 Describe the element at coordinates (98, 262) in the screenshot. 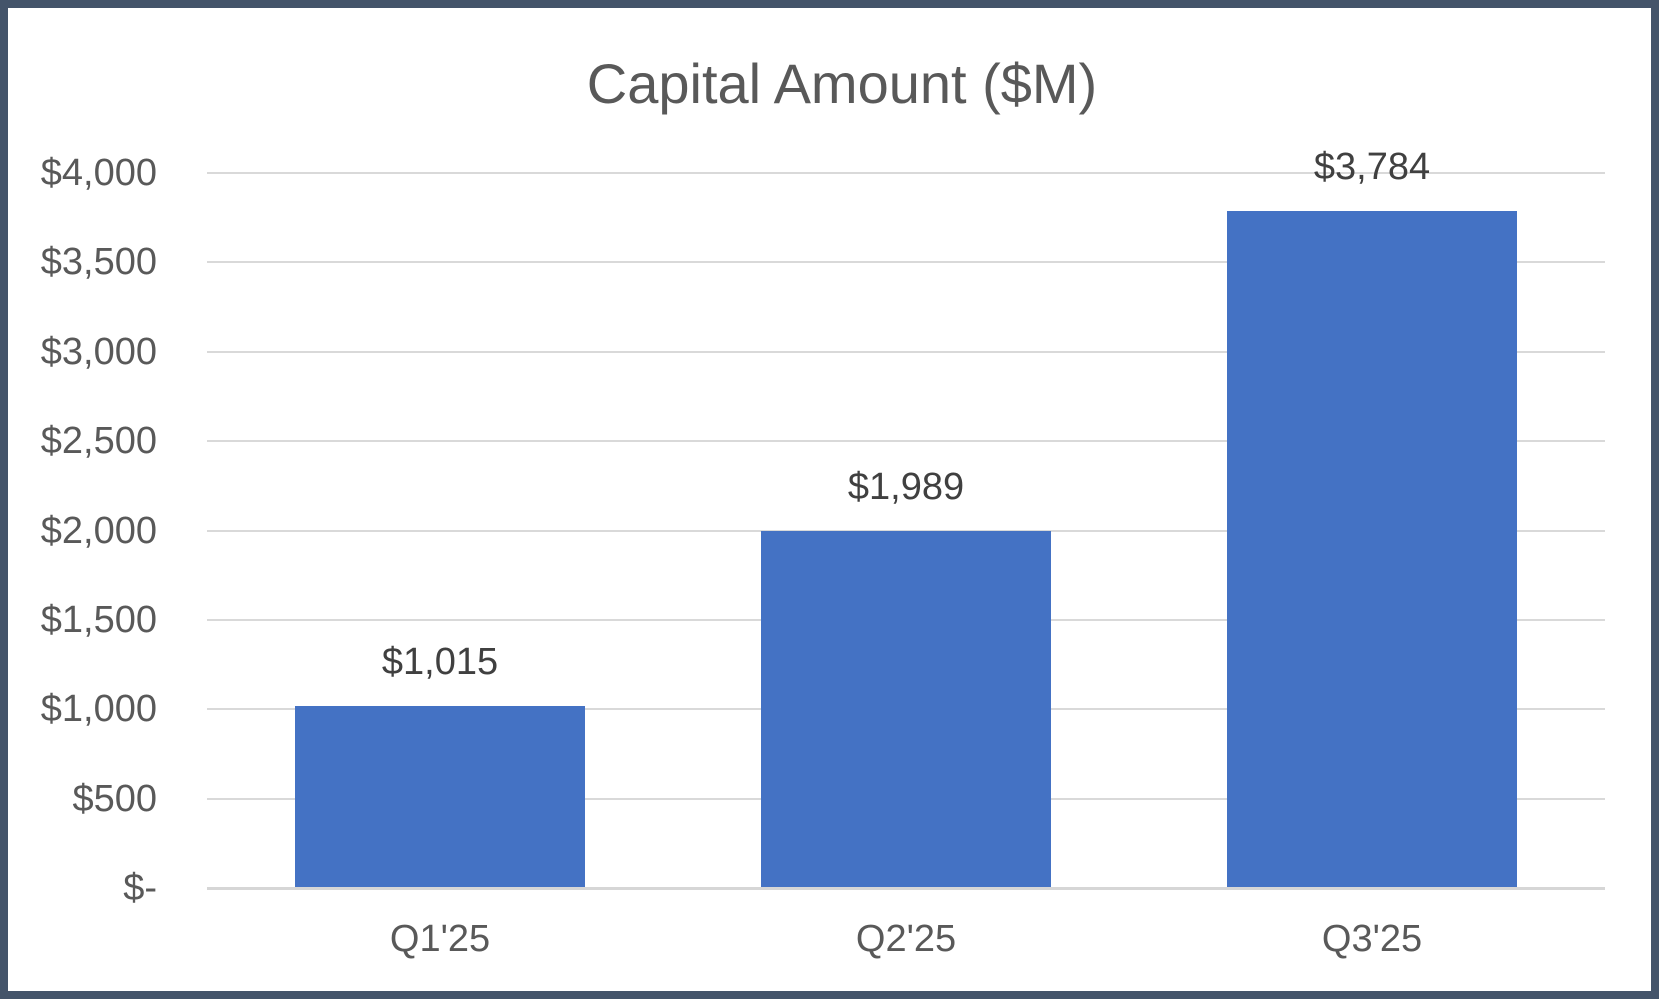

I see `y-tick-label: $3,500` at that location.